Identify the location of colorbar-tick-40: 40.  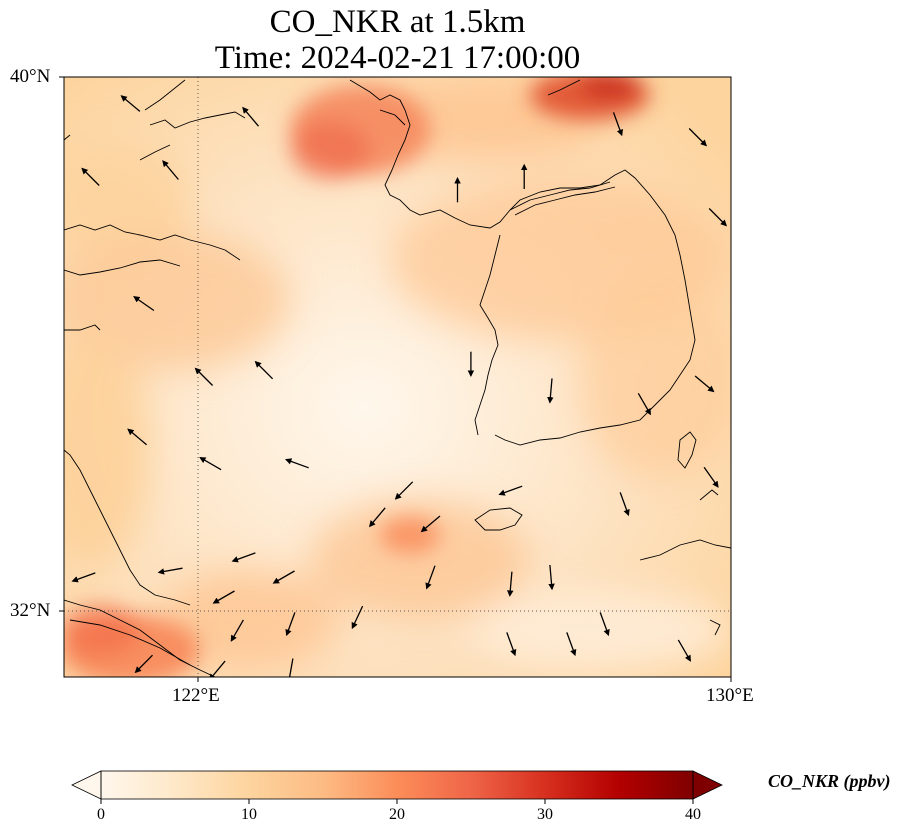
(693, 814).